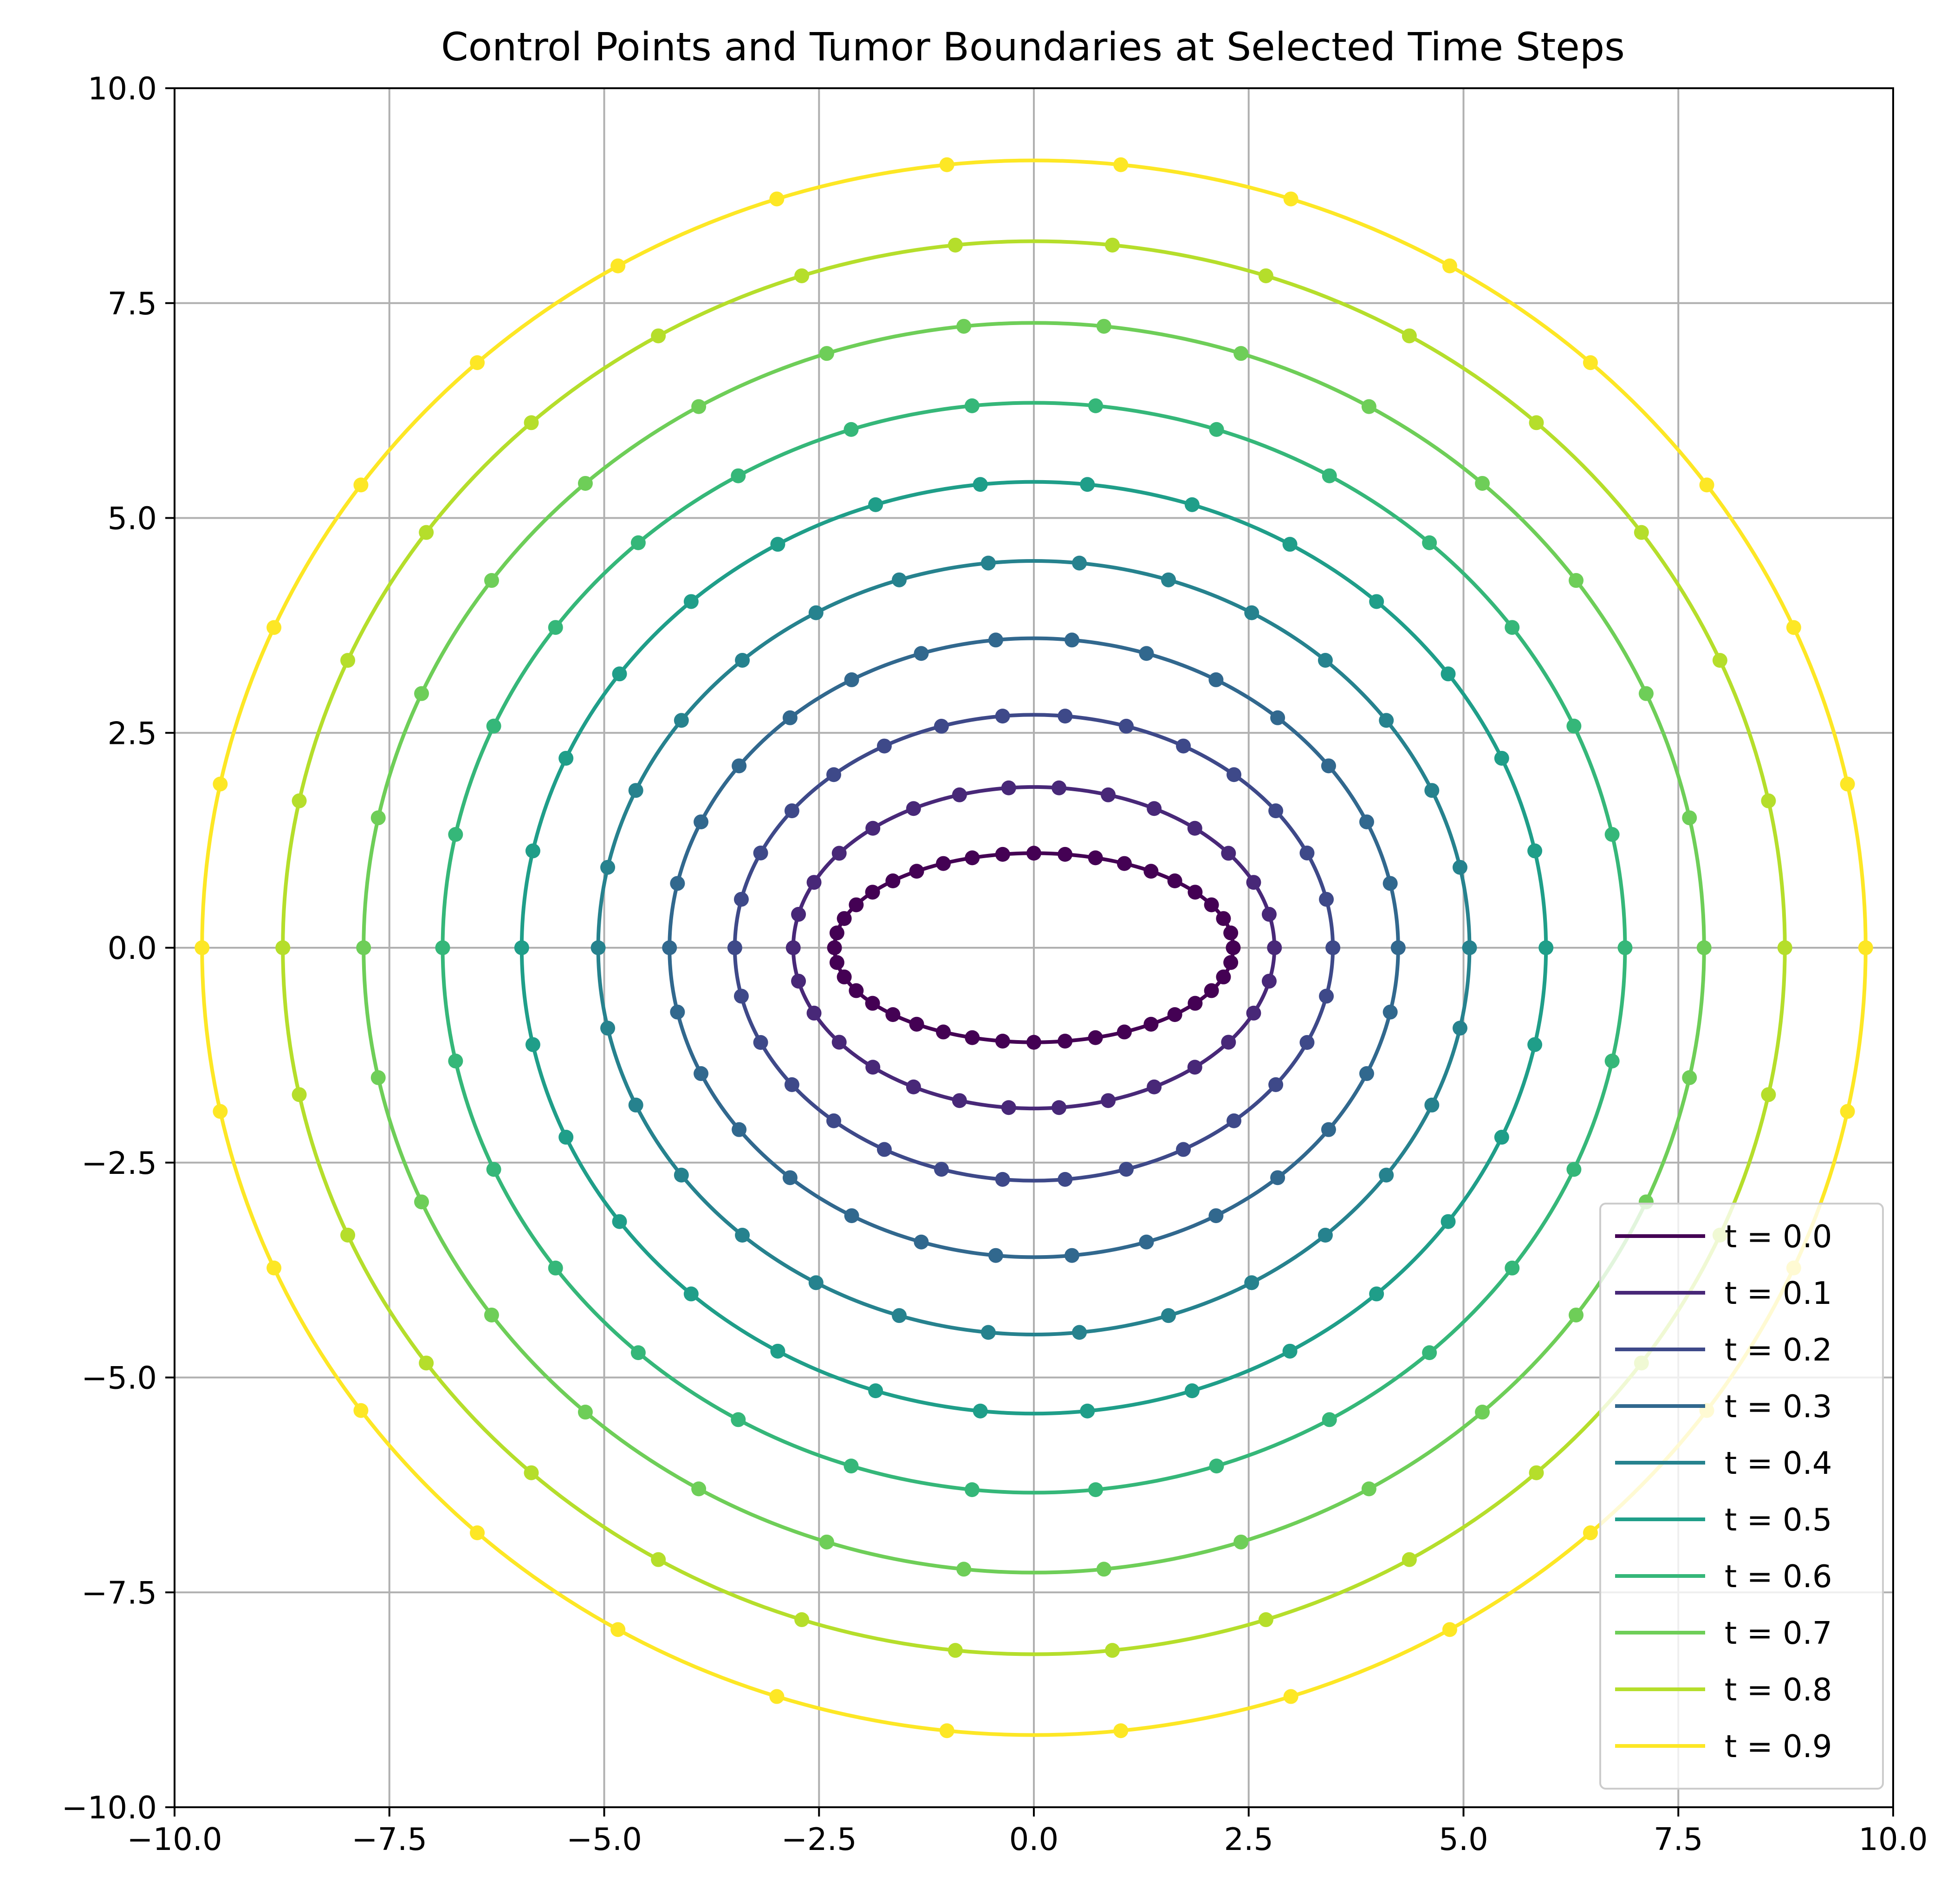 The height and width of the screenshot is (1895, 1960). Describe the element at coordinates (109, 1808) in the screenshot. I see `y-tick-label: −10.0` at that location.